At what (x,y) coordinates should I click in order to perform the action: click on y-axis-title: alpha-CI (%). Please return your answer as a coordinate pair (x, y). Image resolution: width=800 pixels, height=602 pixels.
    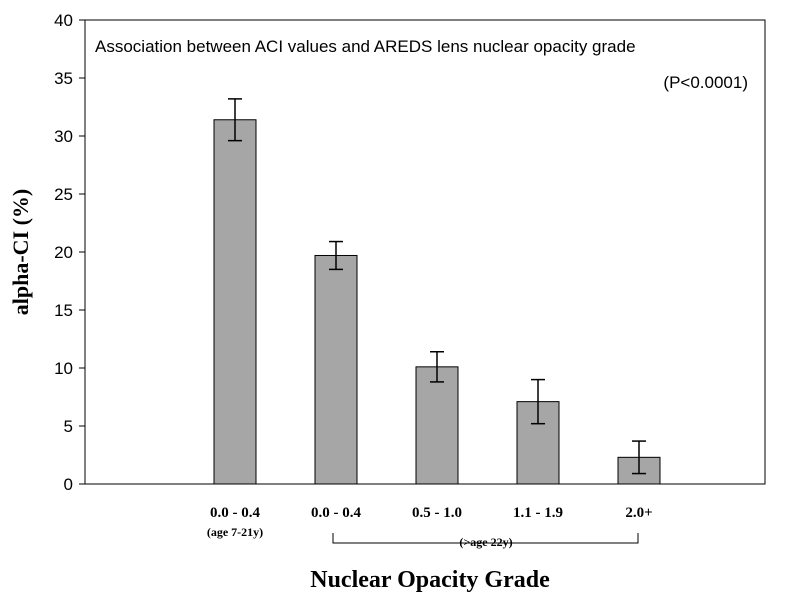
    Looking at the image, I should click on (20, 252).